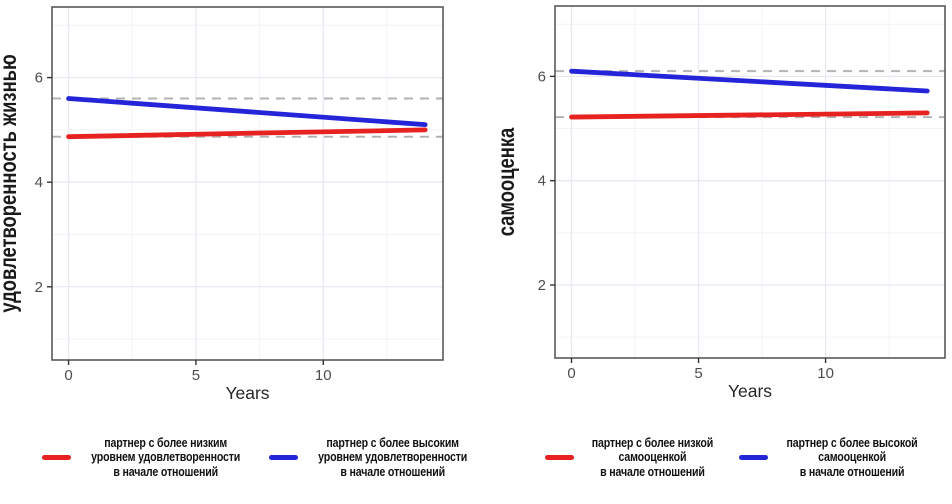 The image size is (952, 504). What do you see at coordinates (392, 443) in the screenshot?
I see `legend-label-line: партнер с более высоким` at bounding box center [392, 443].